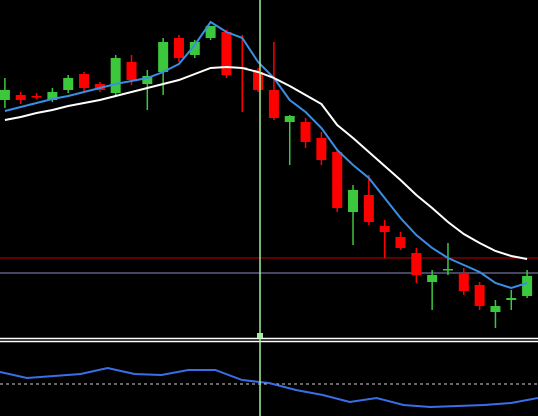 This screenshot has width=538, height=416. What do you see at coordinates (260, 335) in the screenshot?
I see `crosshair-handle` at bounding box center [260, 335].